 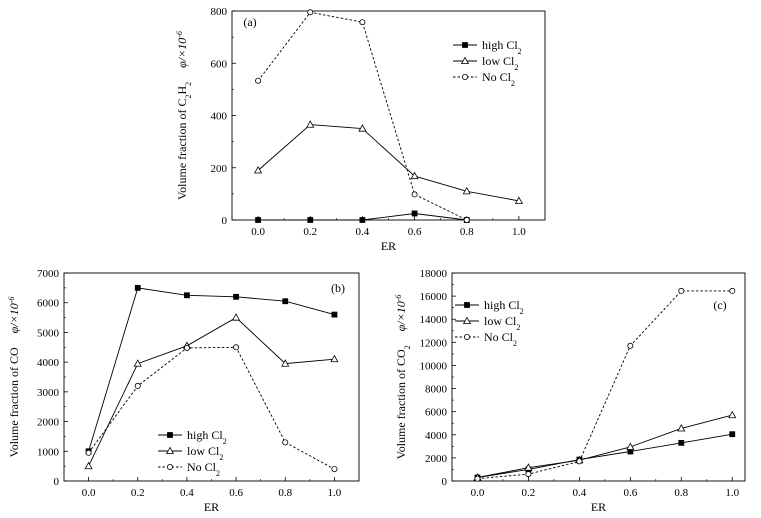 What do you see at coordinates (14, 377) in the screenshot?
I see `y-axis-label: Volume fraction of COφ/×10-6` at bounding box center [14, 377].